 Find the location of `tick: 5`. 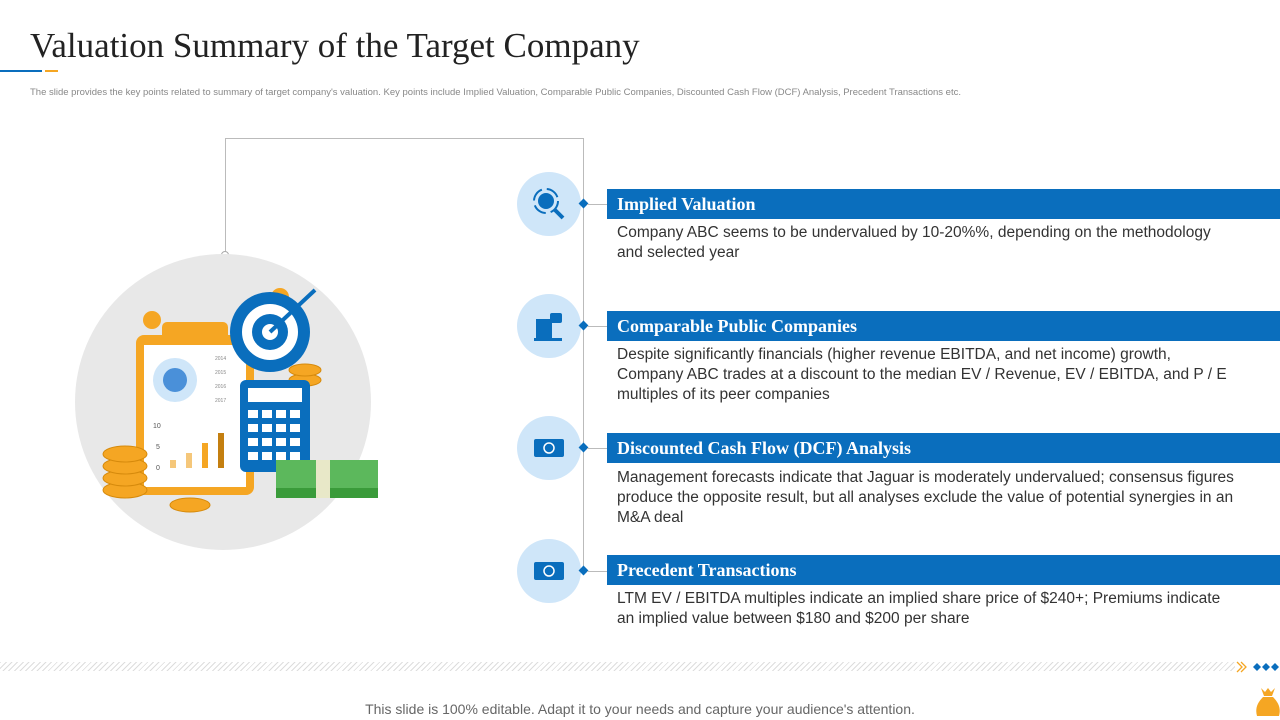

tick: 5 is located at coordinates (158, 447).